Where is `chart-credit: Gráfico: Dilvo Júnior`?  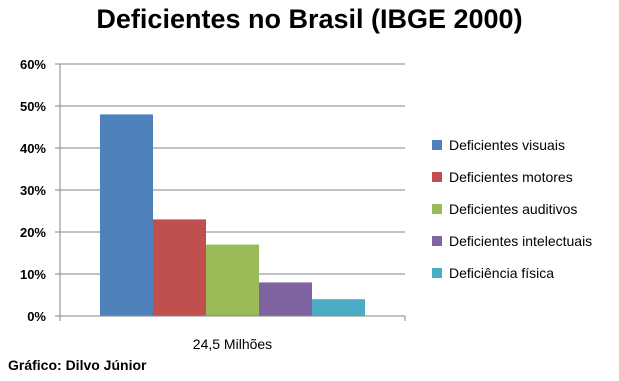
chart-credit: Gráfico: Dilvo Júnior is located at coordinates (77, 365).